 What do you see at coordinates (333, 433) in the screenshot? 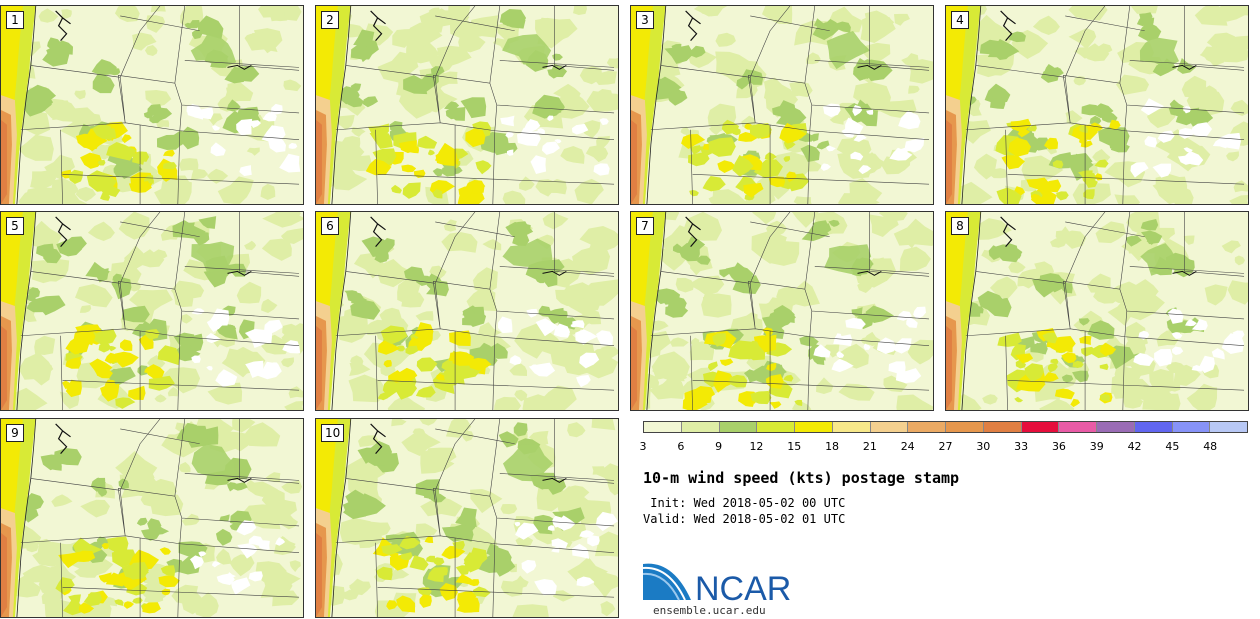
I see `panel-number: 10` at bounding box center [333, 433].